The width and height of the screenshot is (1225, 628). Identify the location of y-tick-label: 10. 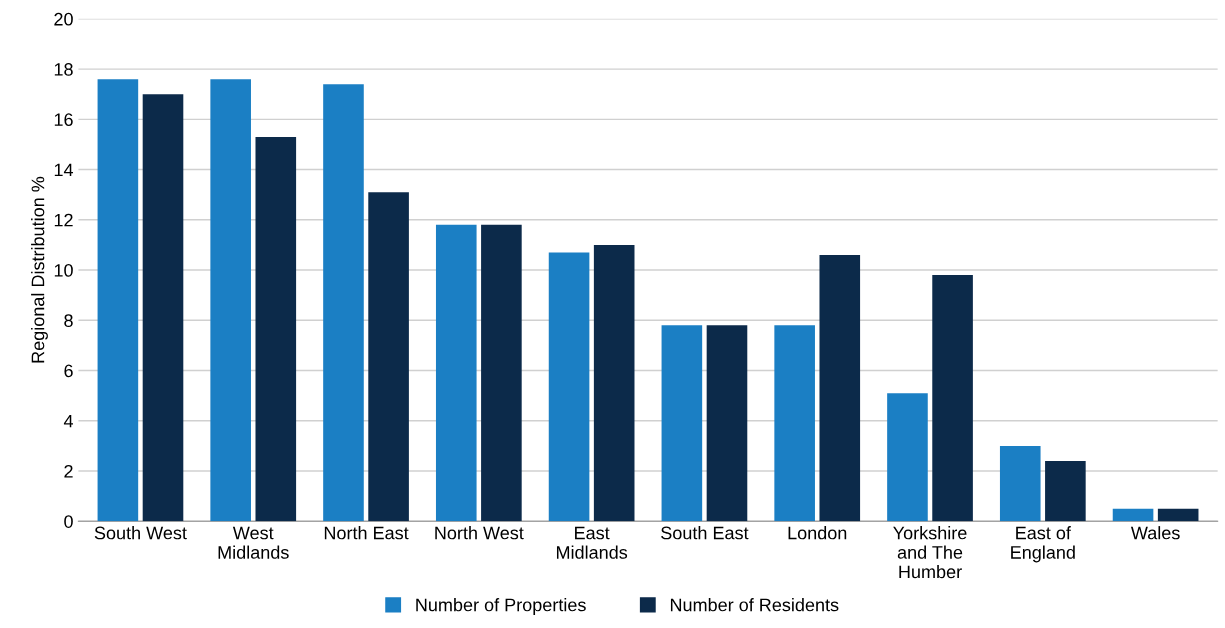
(63, 270).